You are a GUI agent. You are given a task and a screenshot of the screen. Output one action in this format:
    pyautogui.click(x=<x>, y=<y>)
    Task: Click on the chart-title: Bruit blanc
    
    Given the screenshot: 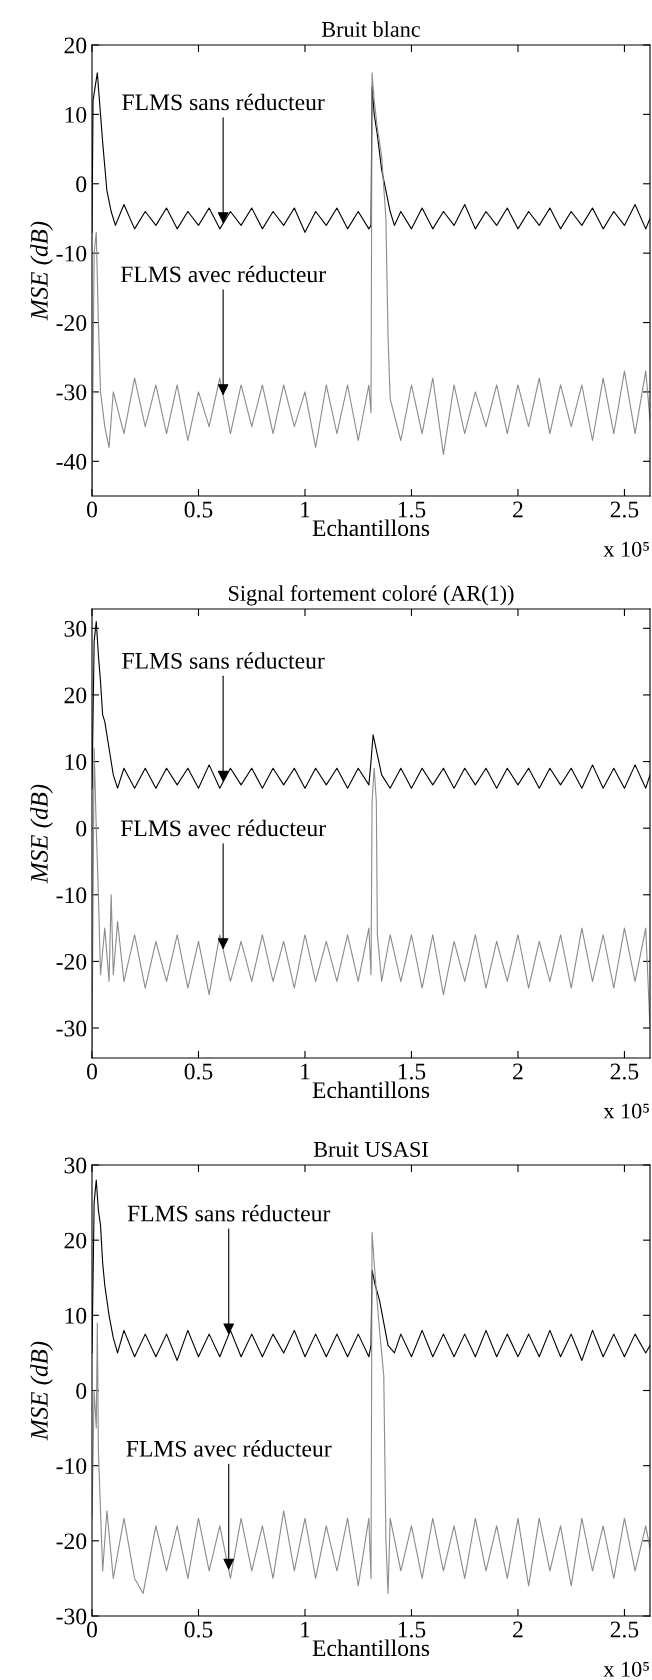 What is the action you would take?
    pyautogui.click(x=370, y=29)
    